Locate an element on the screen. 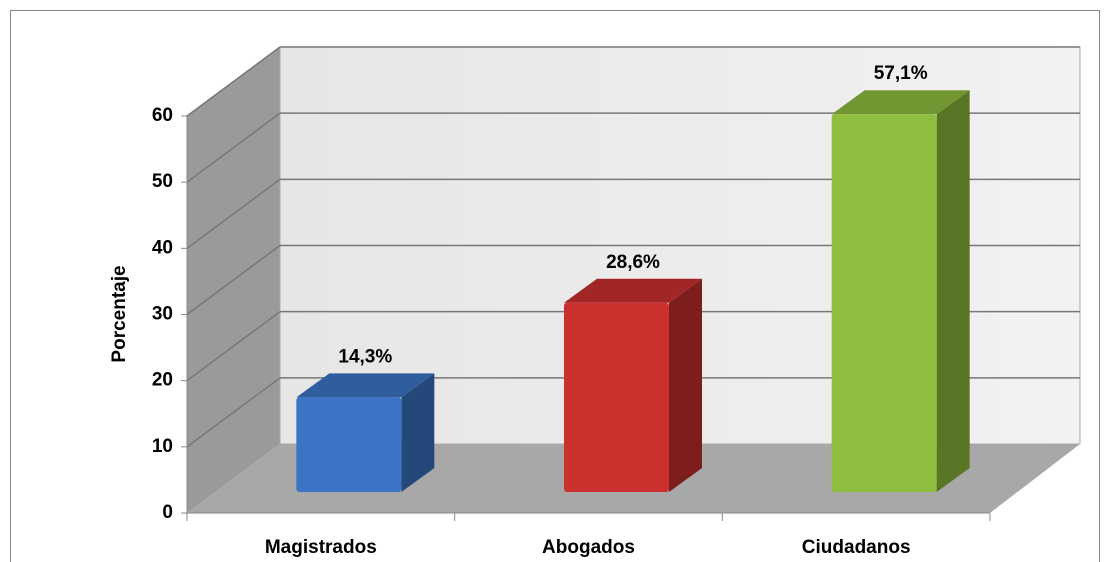 The image size is (1112, 562). y-tick-label: 30 is located at coordinates (162, 314).